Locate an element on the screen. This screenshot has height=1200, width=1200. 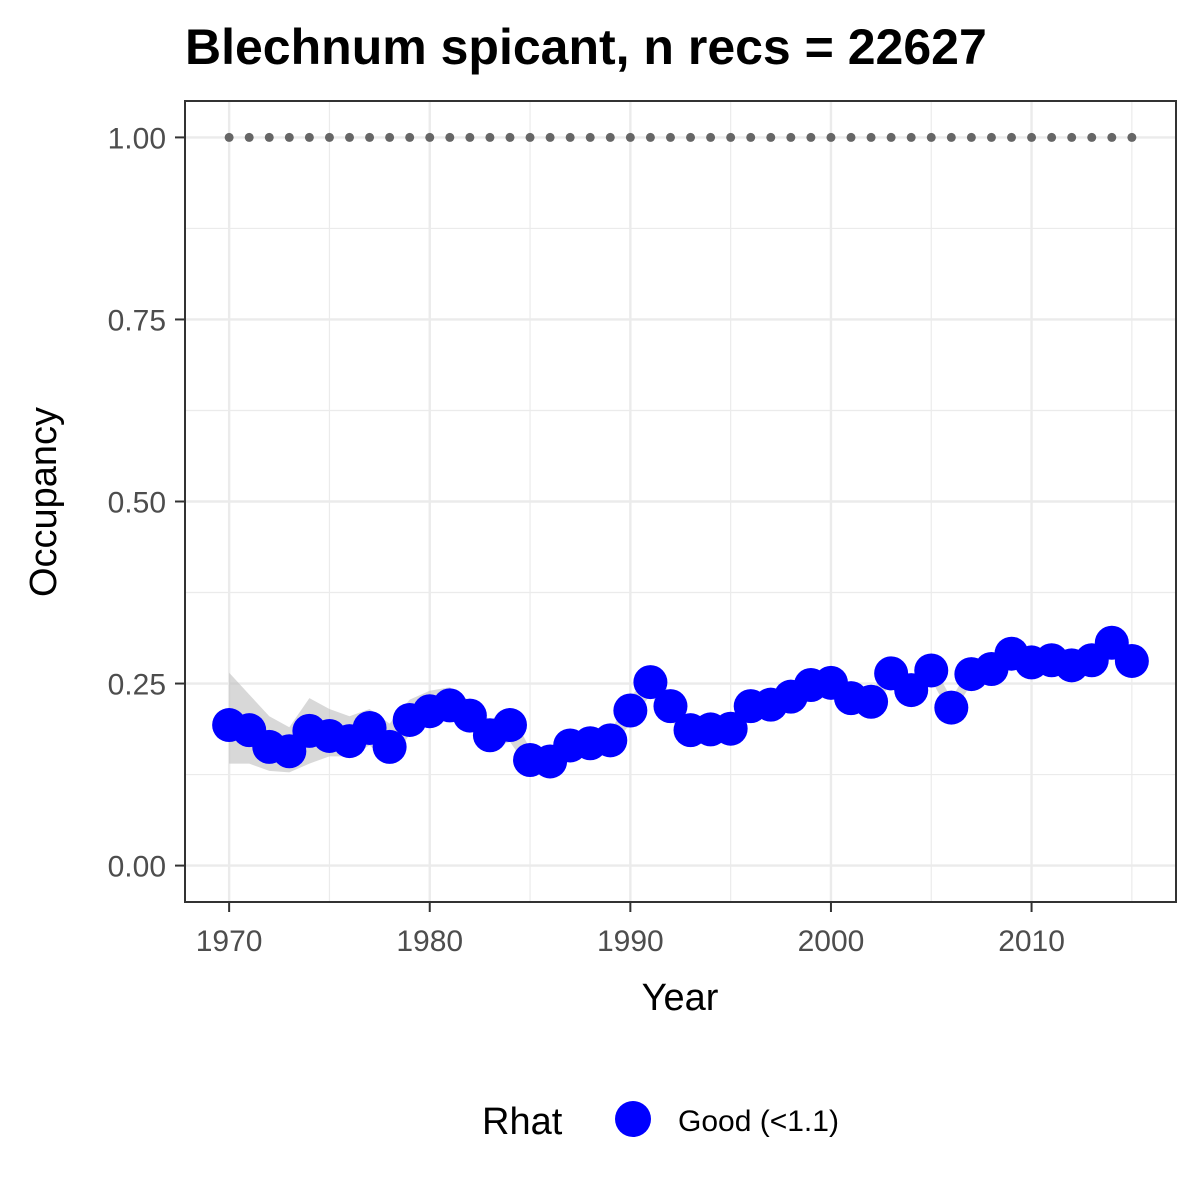
legend: Rhat Good (<1.1) is located at coordinates (660, 1122).